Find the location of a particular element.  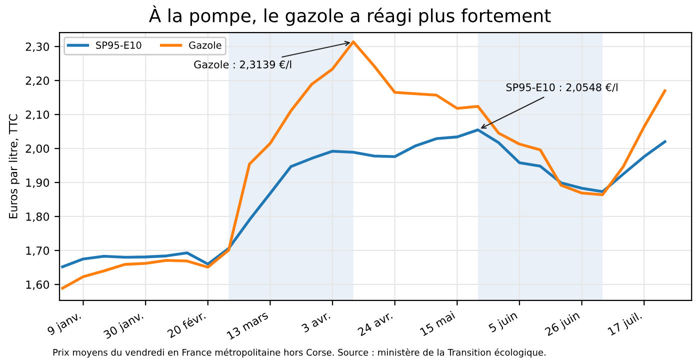

x-tick-label: 15 mai is located at coordinates (438, 323).